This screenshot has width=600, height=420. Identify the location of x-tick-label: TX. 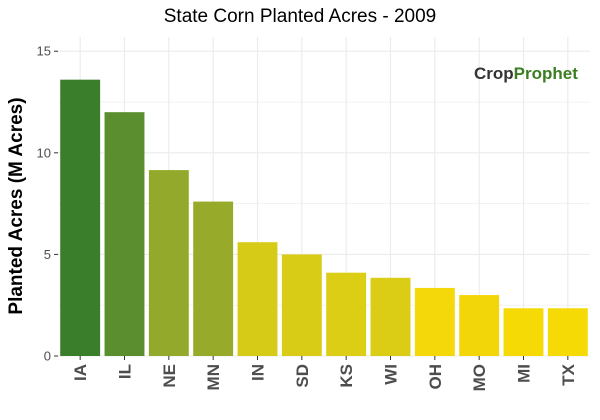
(568, 374).